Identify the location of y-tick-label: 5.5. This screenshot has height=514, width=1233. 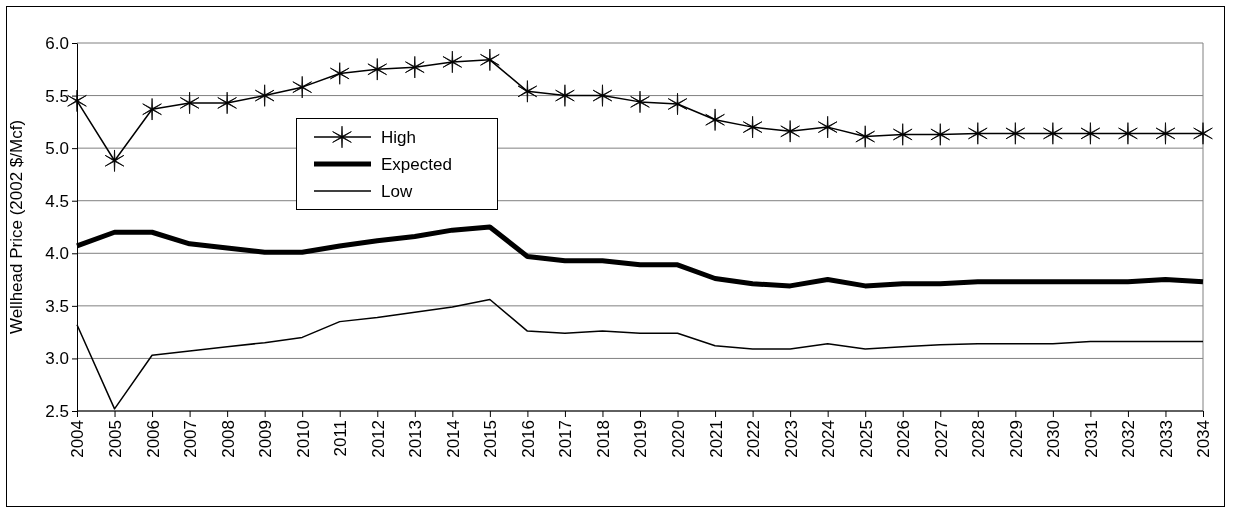
(57, 96).